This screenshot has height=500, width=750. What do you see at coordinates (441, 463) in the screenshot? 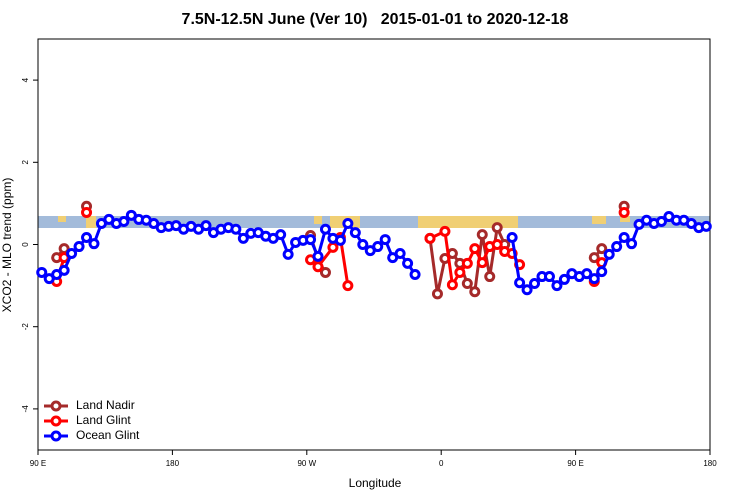
I see `x-tick-label: 0` at bounding box center [441, 463].